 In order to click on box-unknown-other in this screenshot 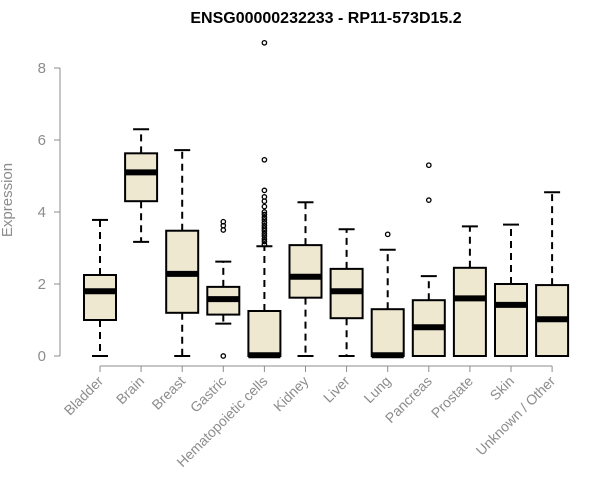, I will do `click(552, 274)`.